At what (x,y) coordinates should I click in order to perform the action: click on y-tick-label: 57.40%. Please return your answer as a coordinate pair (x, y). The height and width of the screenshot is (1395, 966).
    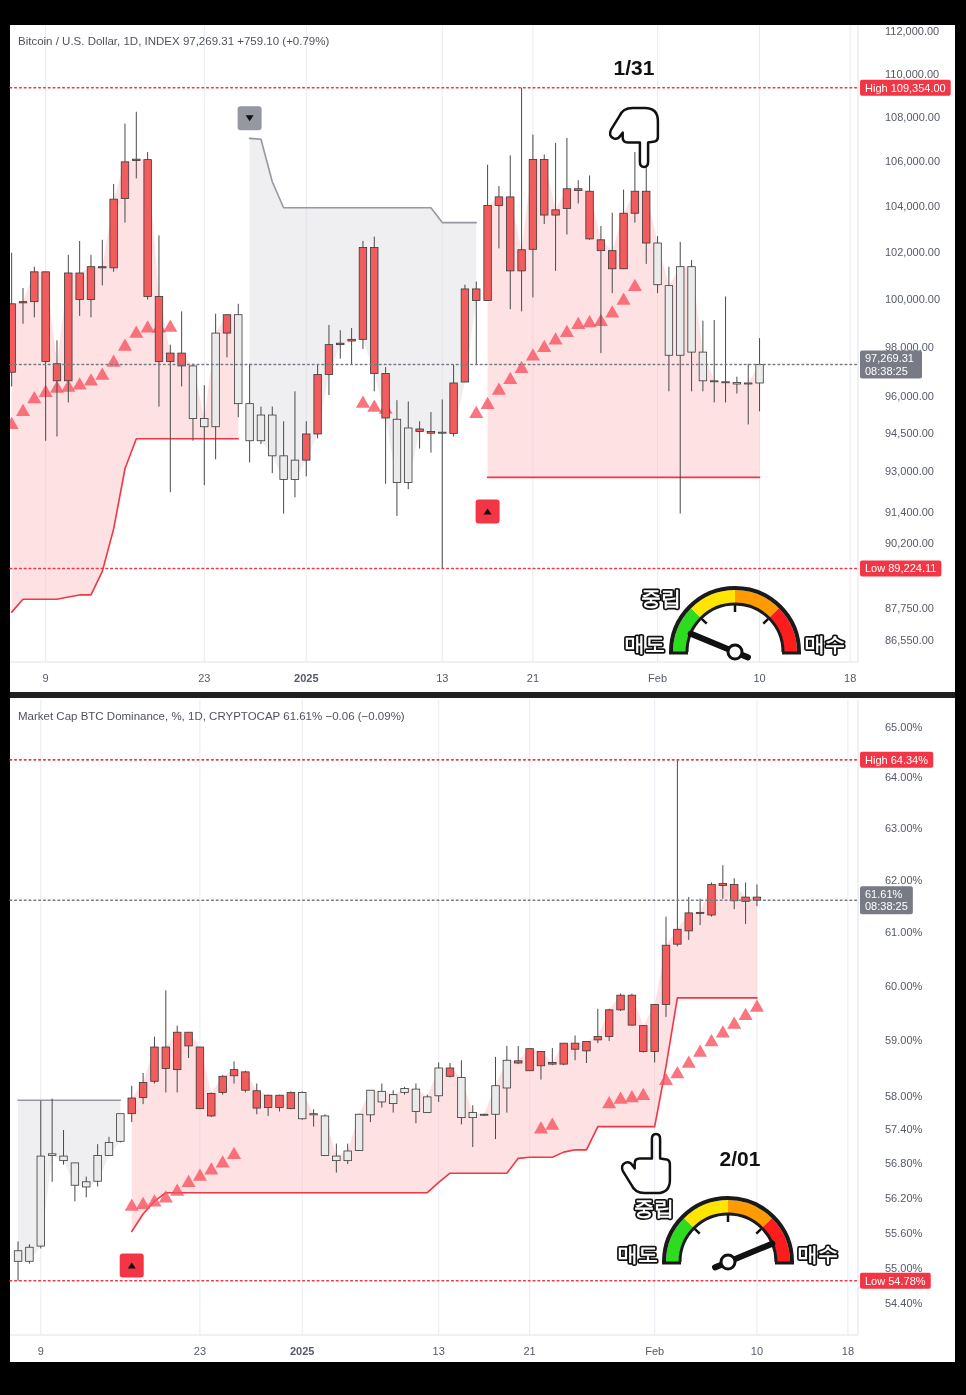
    Looking at the image, I should click on (904, 1129).